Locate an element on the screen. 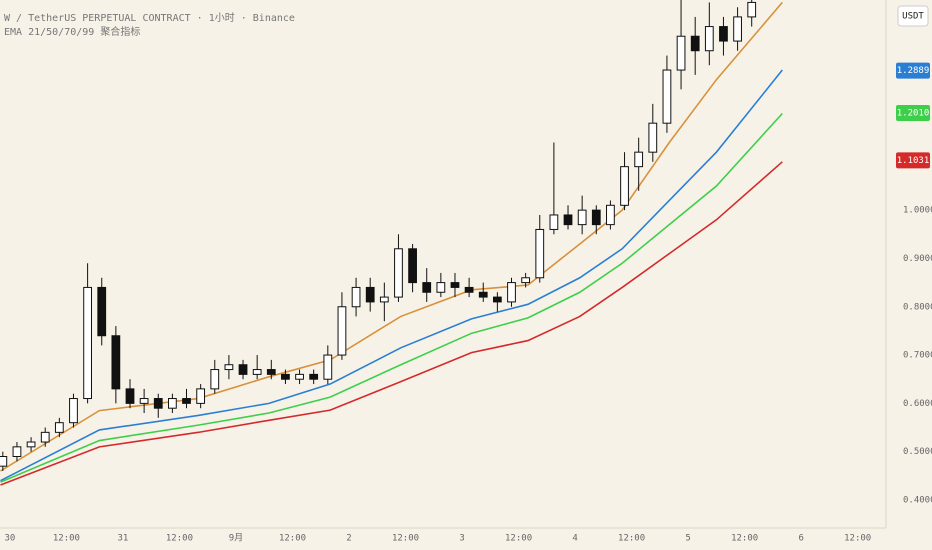 This screenshot has height=550, width=932. currency-label: USDT is located at coordinates (913, 17).